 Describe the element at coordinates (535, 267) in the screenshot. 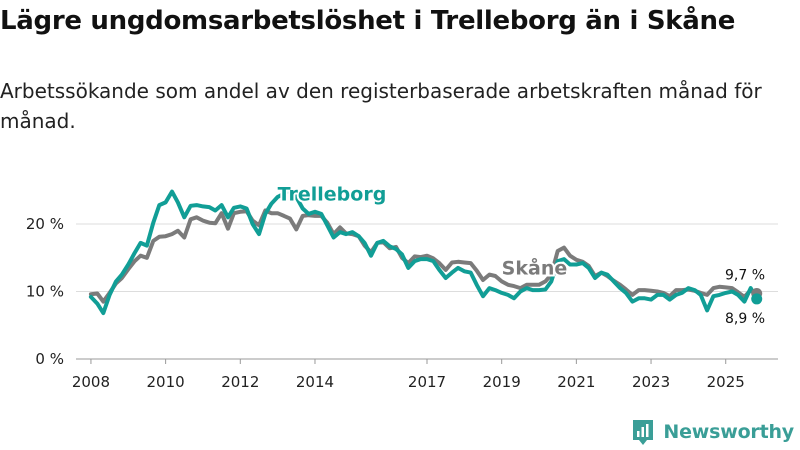

I see `series-label-skane: Skåne` at that location.